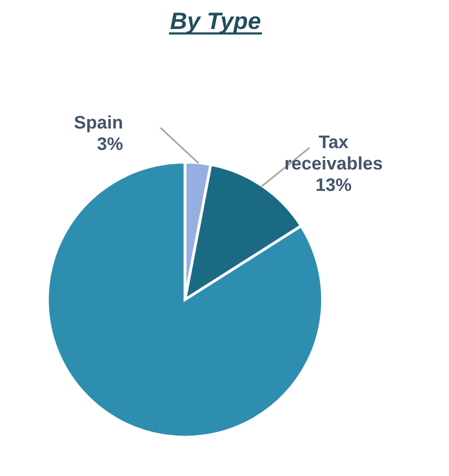 This screenshot has width=449, height=476. I want to click on chart-title: By Type, so click(215, 23).